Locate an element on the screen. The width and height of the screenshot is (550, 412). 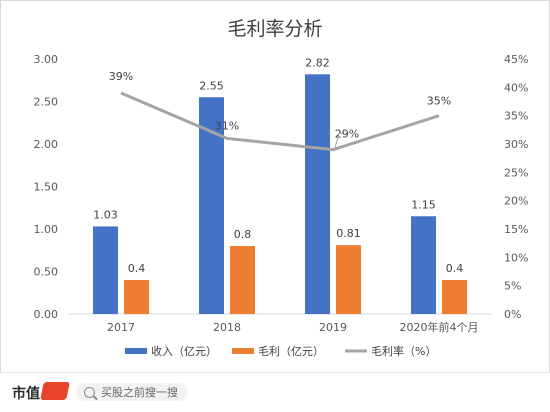
bar-data-label: 0.8 is located at coordinates (243, 234).